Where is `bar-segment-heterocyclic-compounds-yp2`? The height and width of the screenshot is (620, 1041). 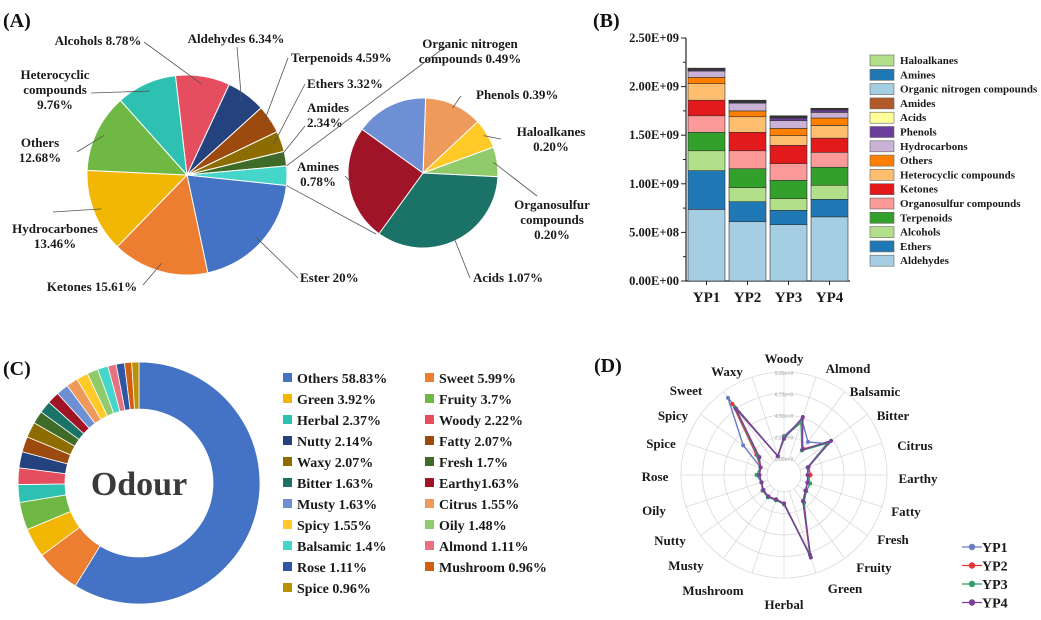 bar-segment-heterocyclic-compounds-yp2 is located at coordinates (747, 124).